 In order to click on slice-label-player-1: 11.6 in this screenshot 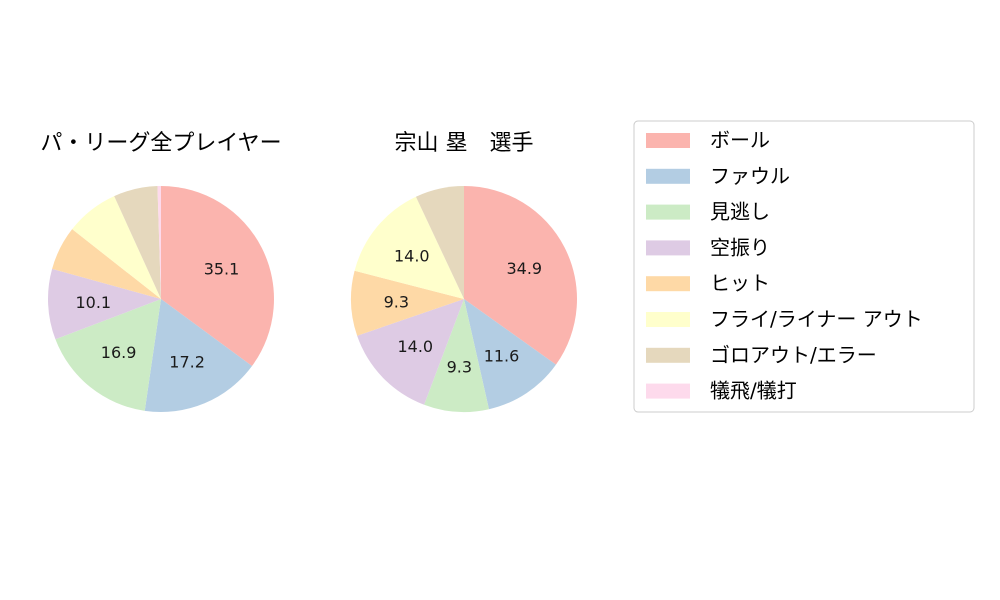, I will do `click(502, 356)`.